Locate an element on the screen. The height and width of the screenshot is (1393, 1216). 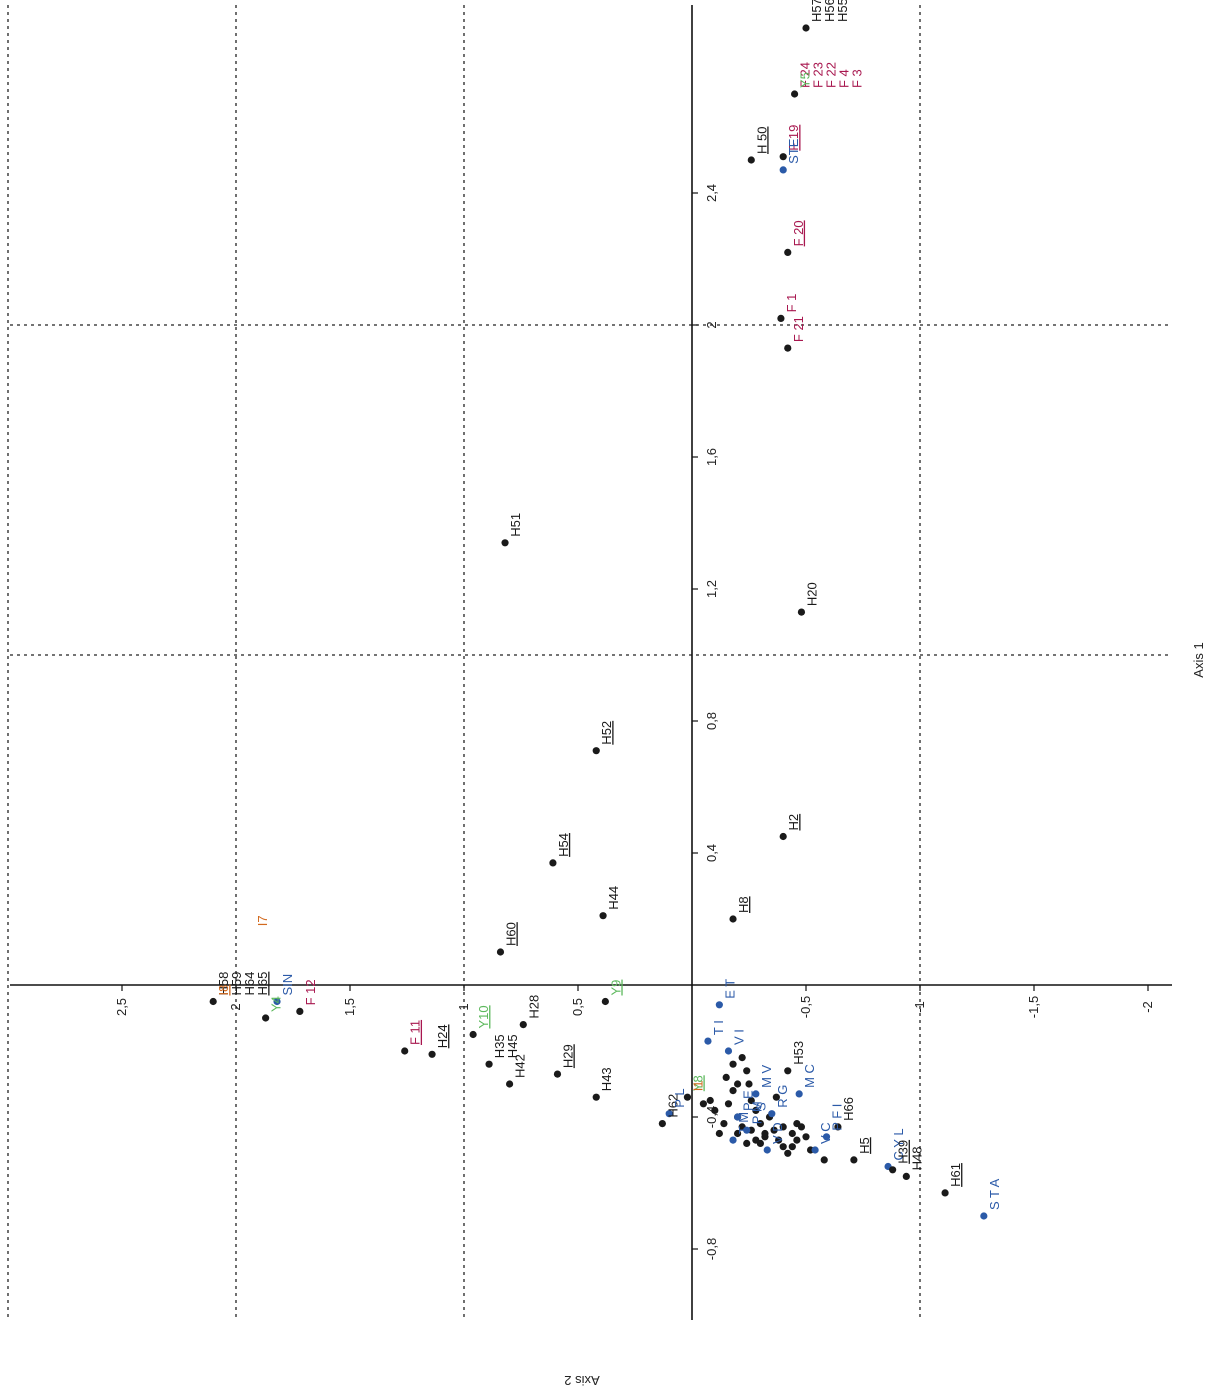
x-tick-label-3: -0,5 is located at coordinates (805, 1007).